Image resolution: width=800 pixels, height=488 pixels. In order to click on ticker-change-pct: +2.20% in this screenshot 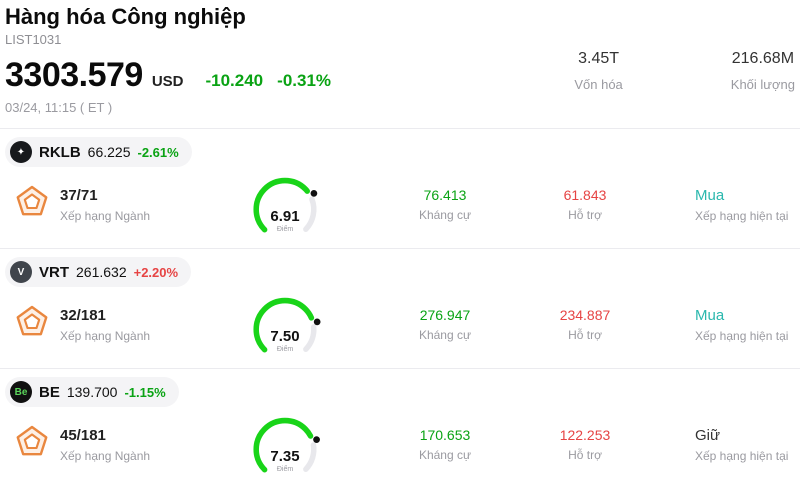, I will do `click(156, 272)`.